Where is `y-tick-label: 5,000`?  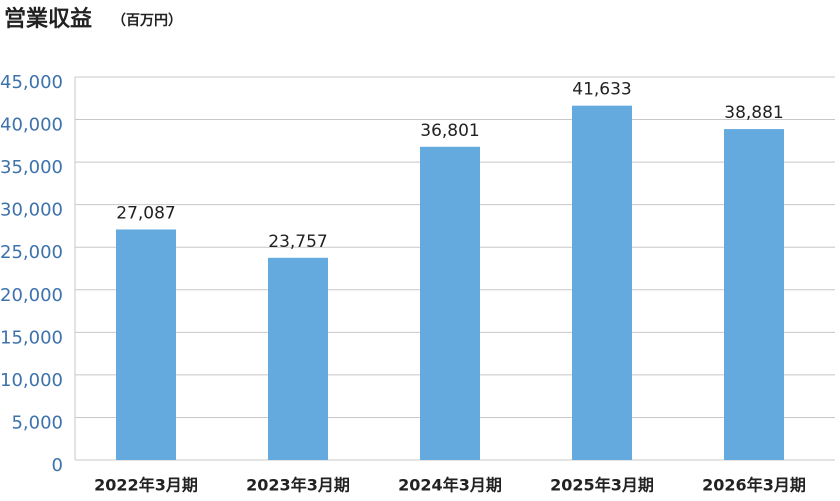
y-tick-label: 5,000 is located at coordinates (37, 422).